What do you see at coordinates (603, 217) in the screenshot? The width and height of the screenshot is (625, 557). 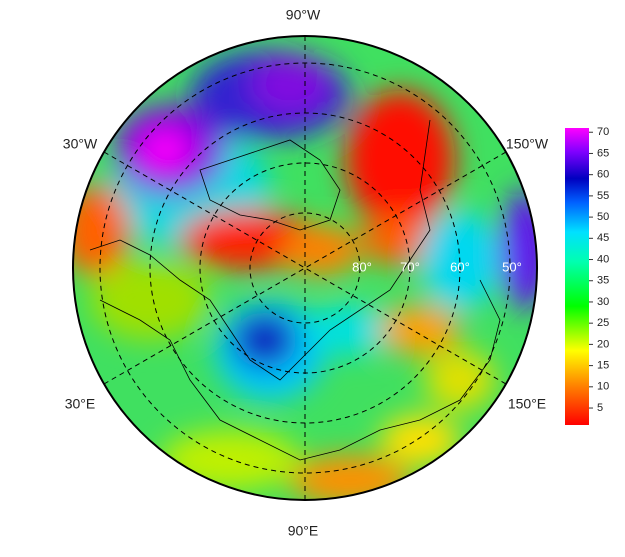 I see `colorbar-tick-label: 50` at bounding box center [603, 217].